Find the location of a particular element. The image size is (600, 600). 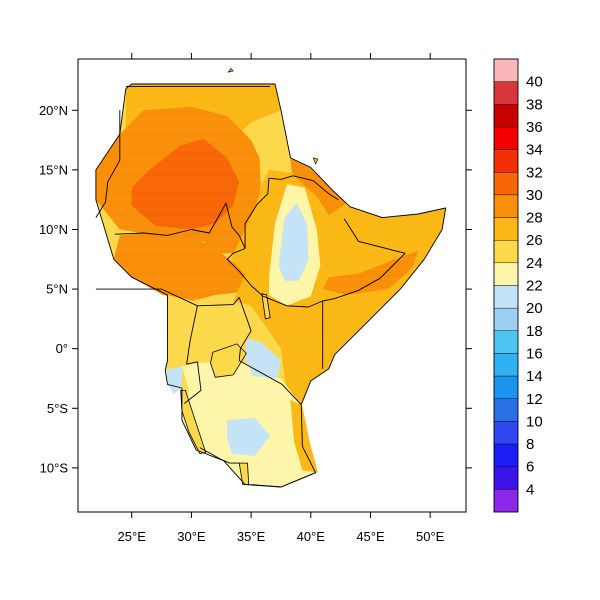

colorbar-label: 24 is located at coordinates (534, 263).